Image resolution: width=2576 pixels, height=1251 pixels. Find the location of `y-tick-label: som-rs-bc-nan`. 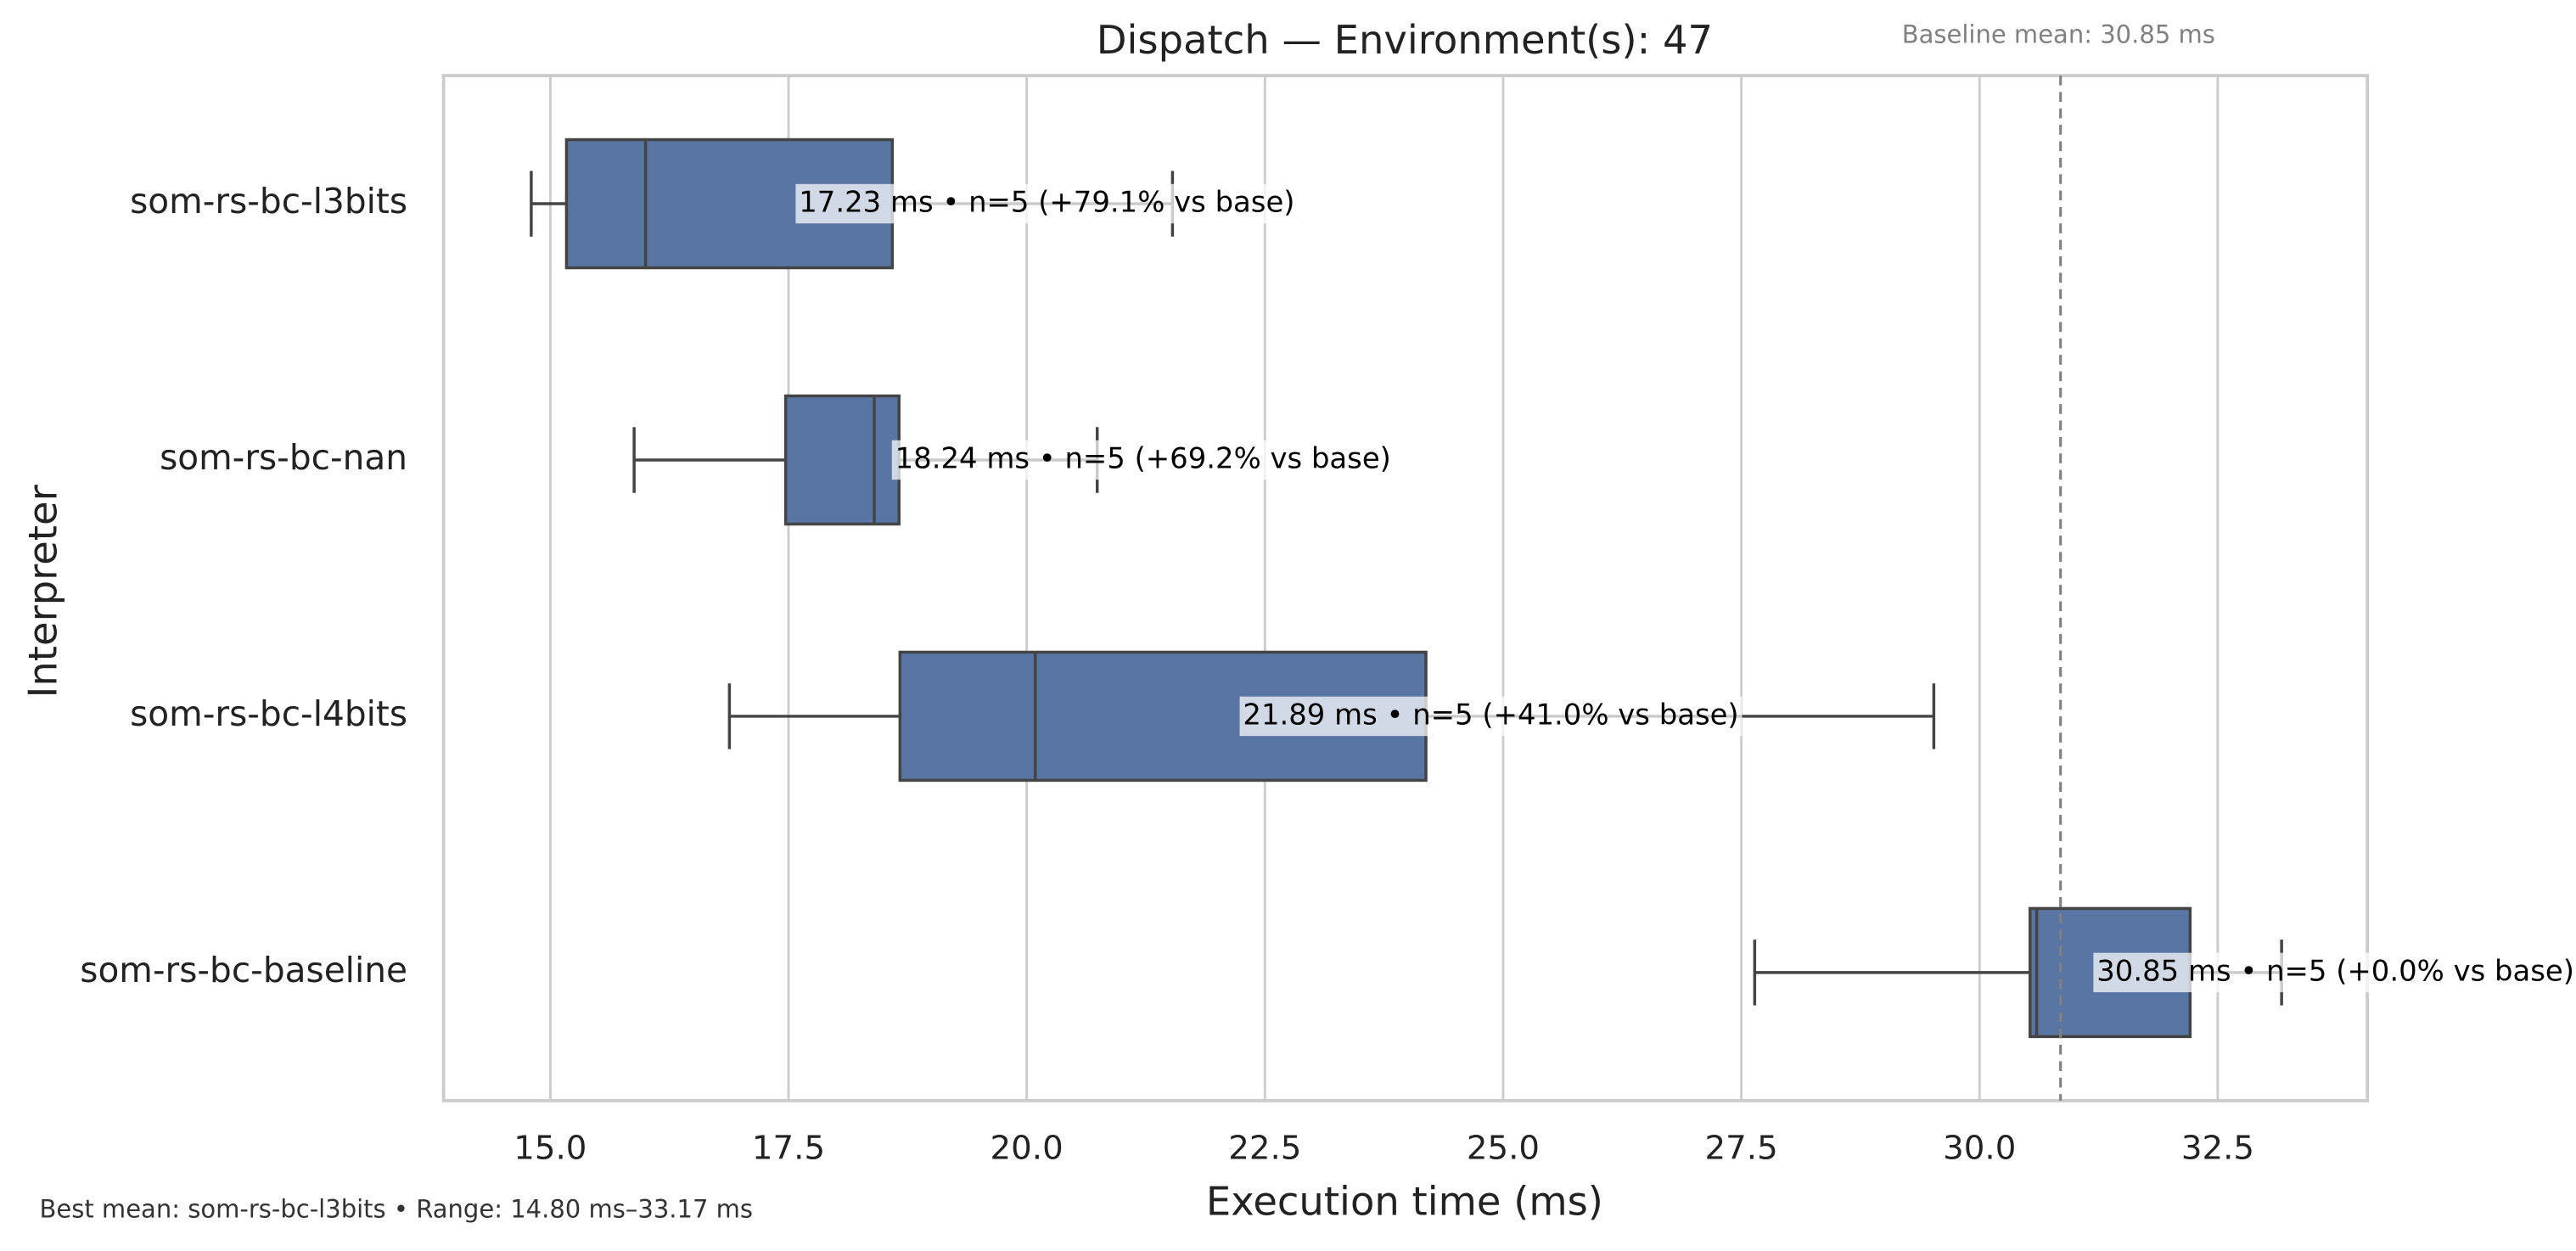

y-tick-label: som-rs-bc-nan is located at coordinates (283, 458).